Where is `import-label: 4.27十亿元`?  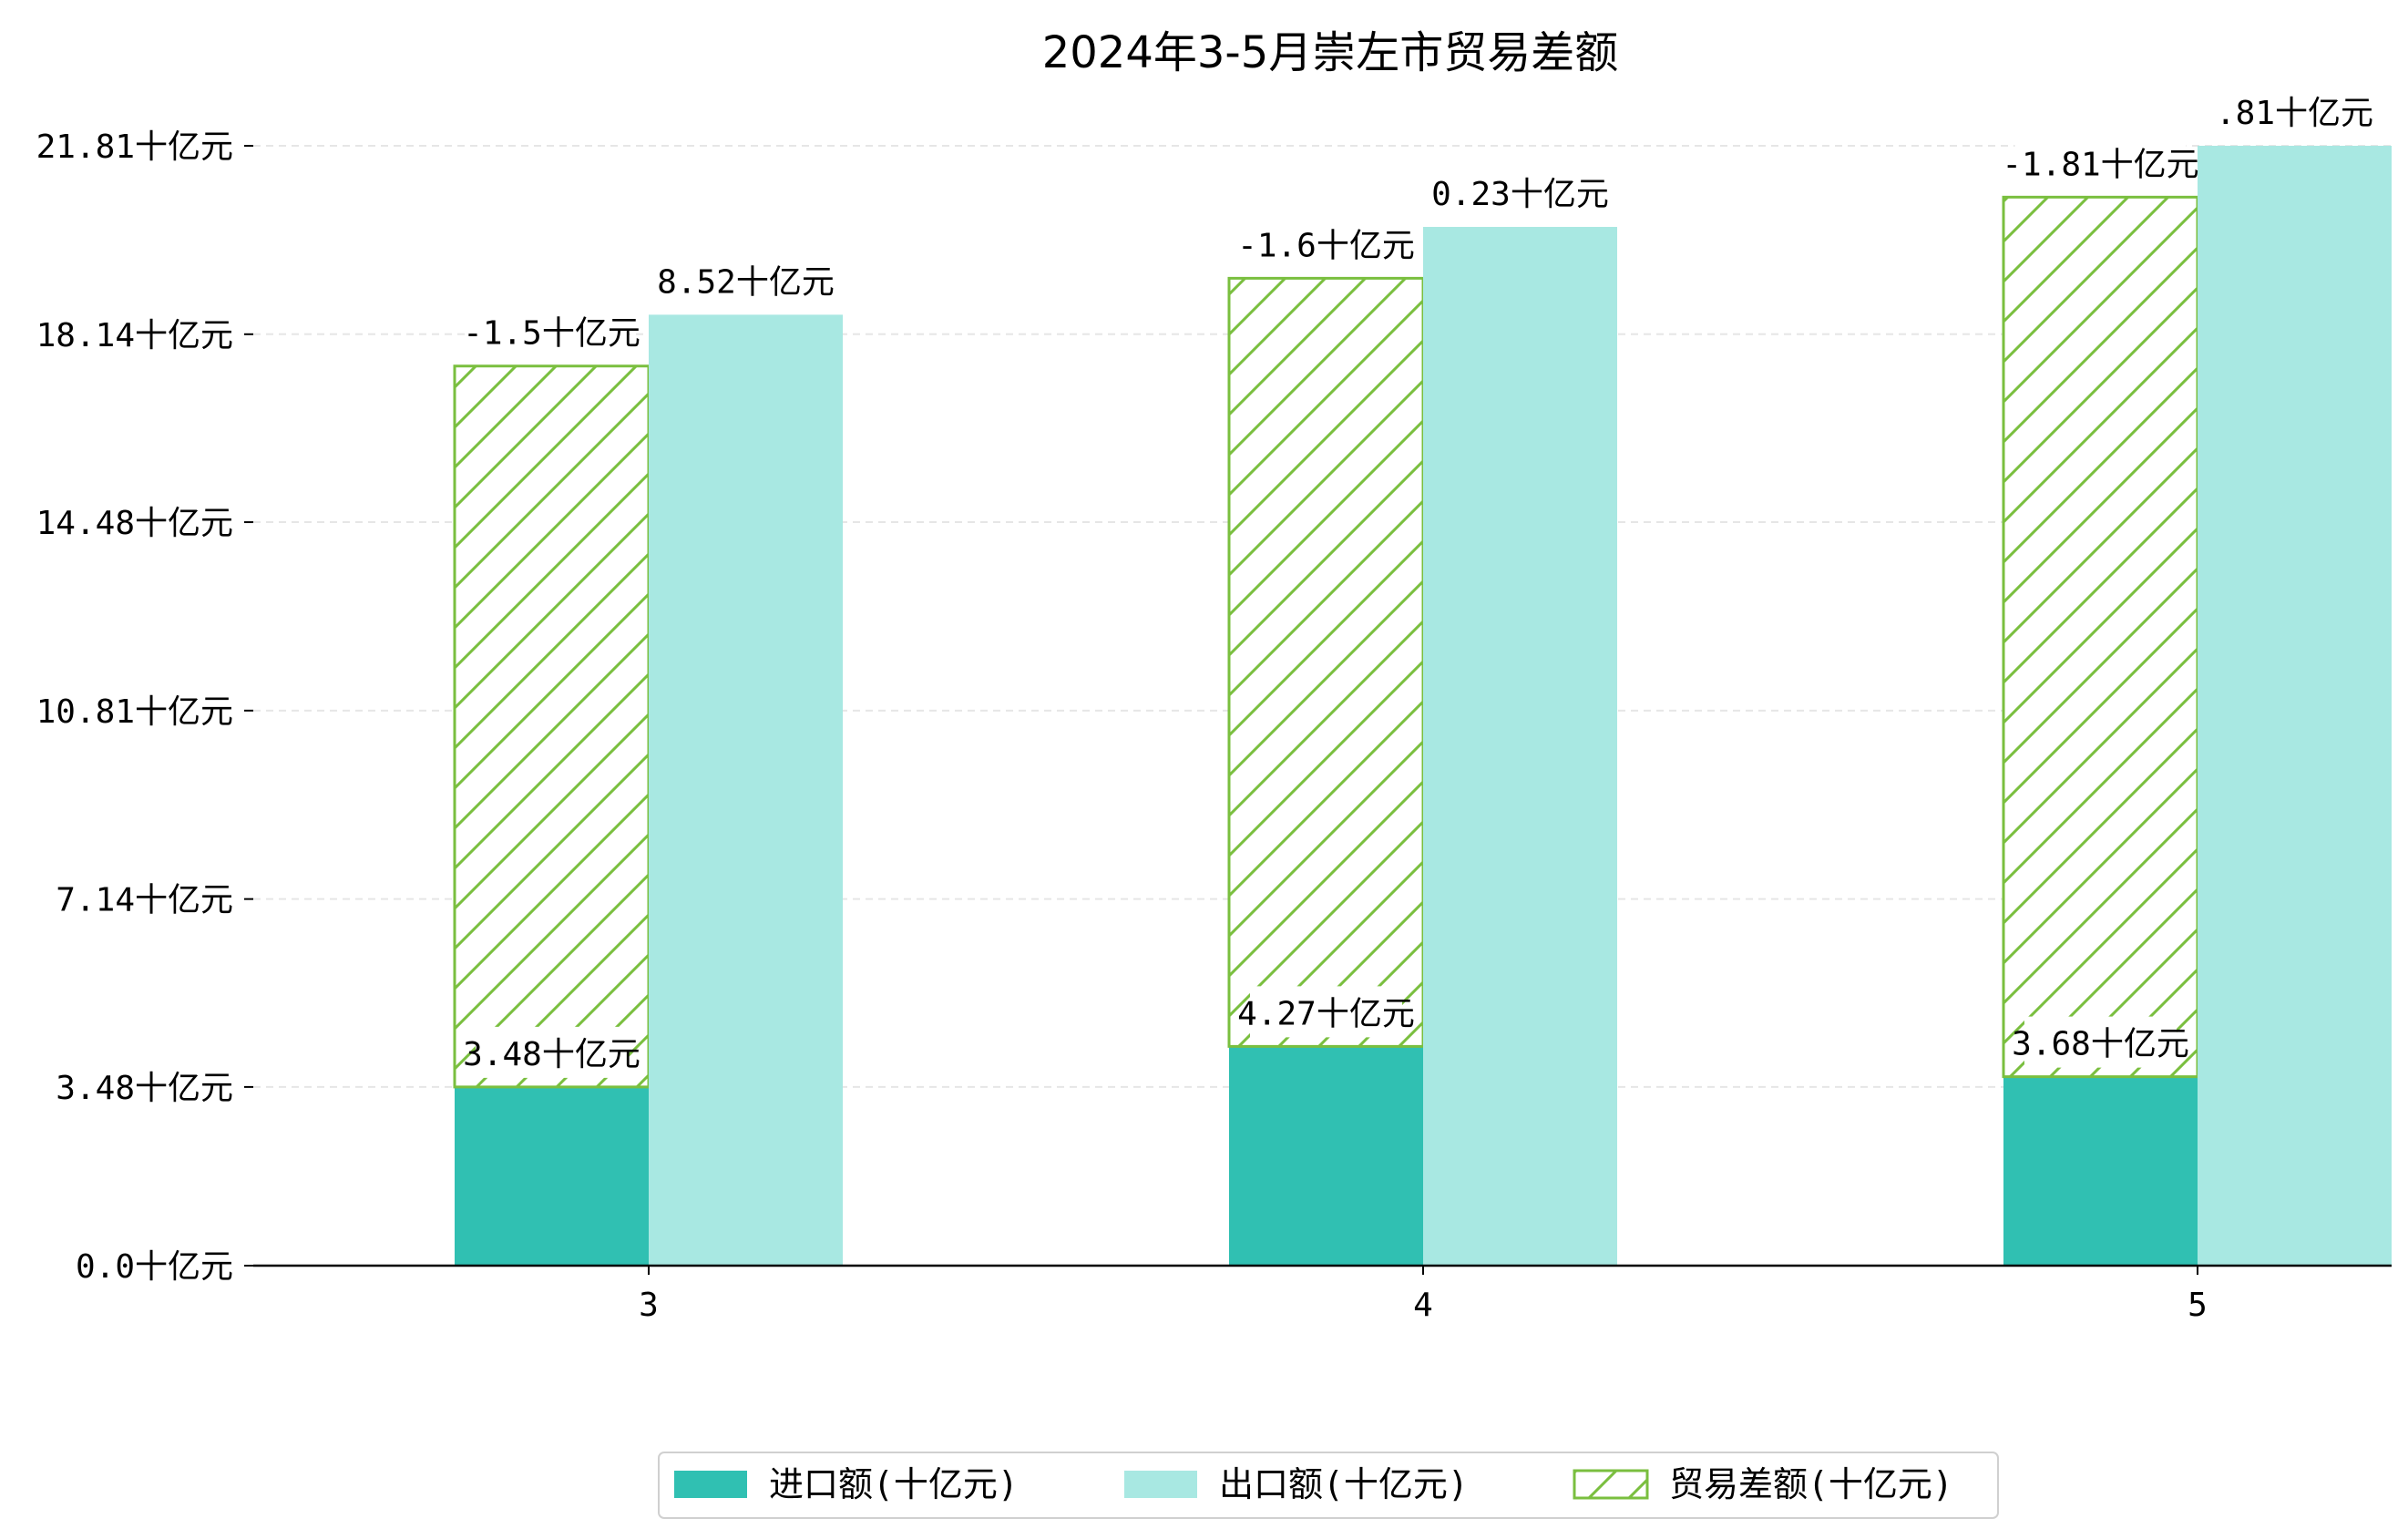
import-label: 4.27十亿元 is located at coordinates (1326, 1013).